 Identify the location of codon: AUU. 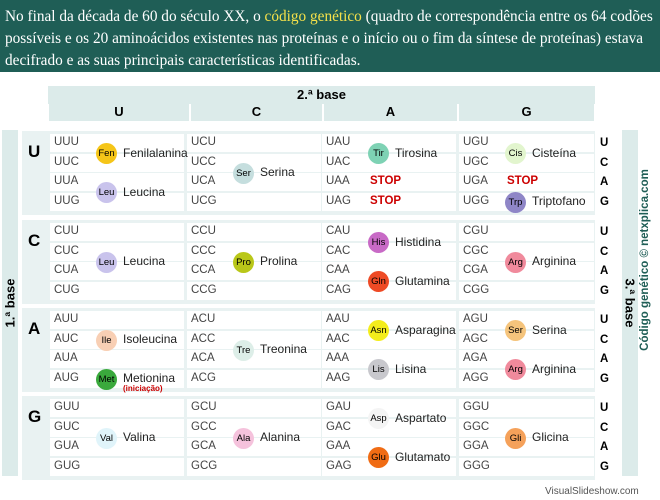
(66, 319).